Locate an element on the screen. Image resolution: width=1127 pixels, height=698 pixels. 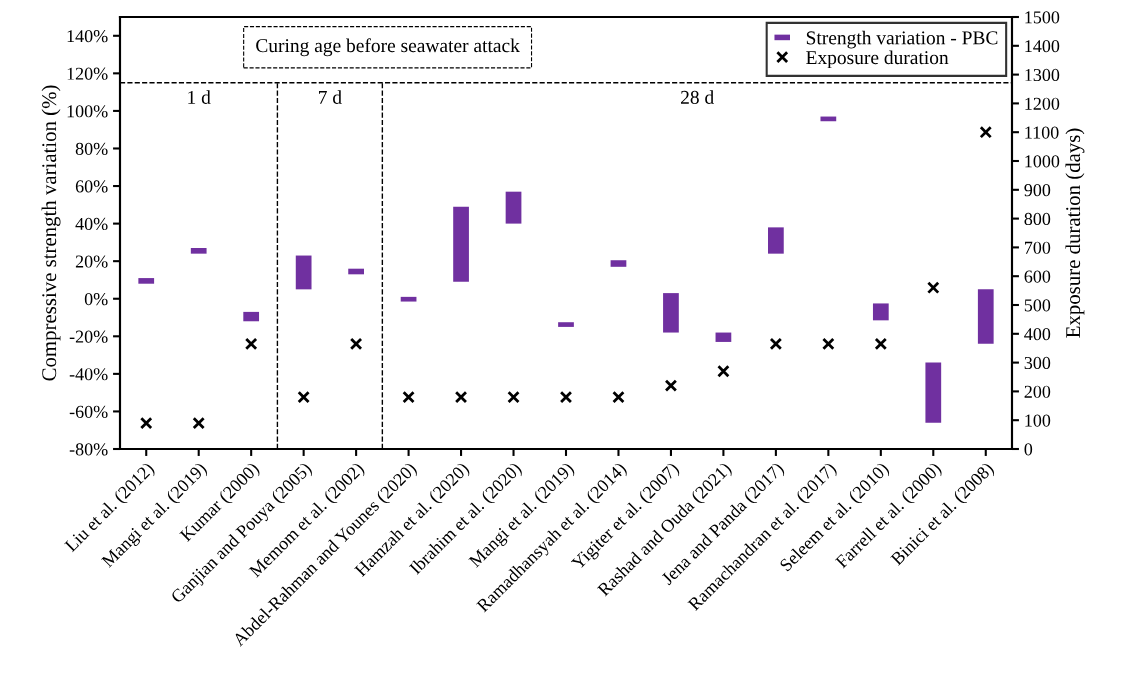
y-tick-label: 0% is located at coordinates (96, 299).